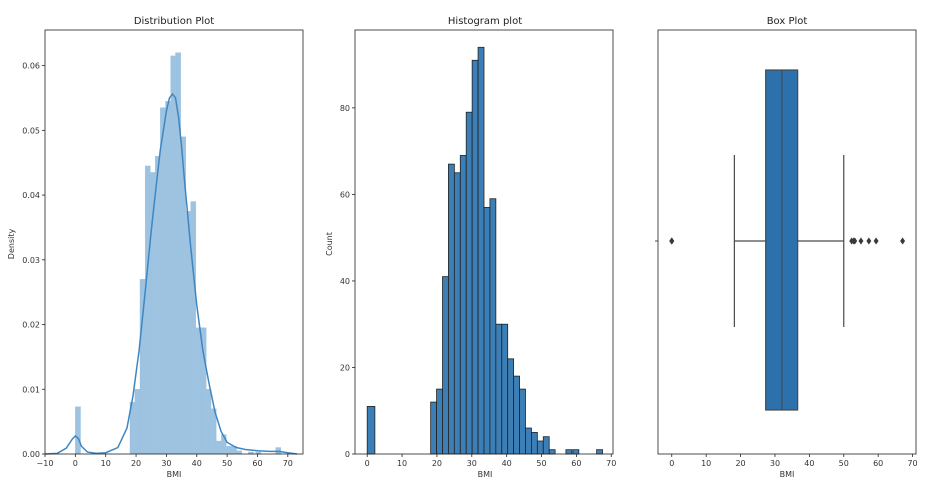  Describe the element at coordinates (345, 367) in the screenshot. I see `y-tick-label: 20` at that location.